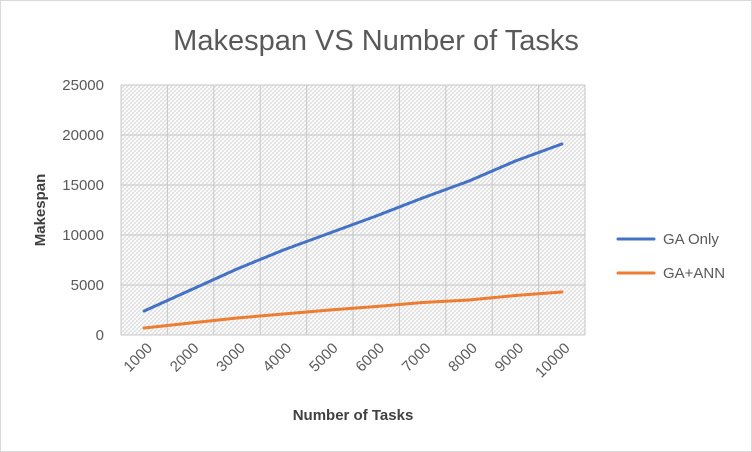  What do you see at coordinates (376, 41) in the screenshot?
I see `chart-title: Makespan VS Number of Tasks` at bounding box center [376, 41].